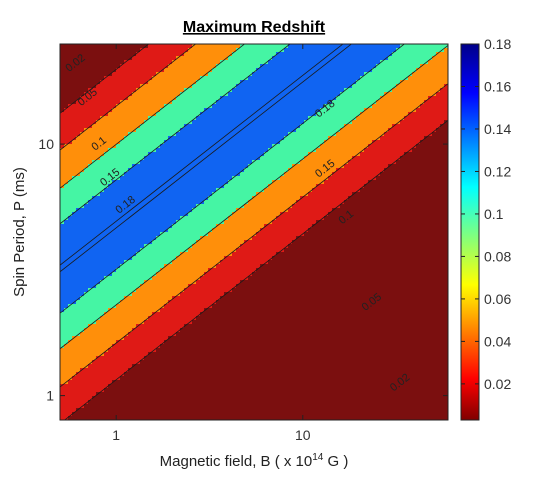 This screenshot has width=541, height=482. I want to click on colorbar-tick-label: 0.14, so click(497, 129).